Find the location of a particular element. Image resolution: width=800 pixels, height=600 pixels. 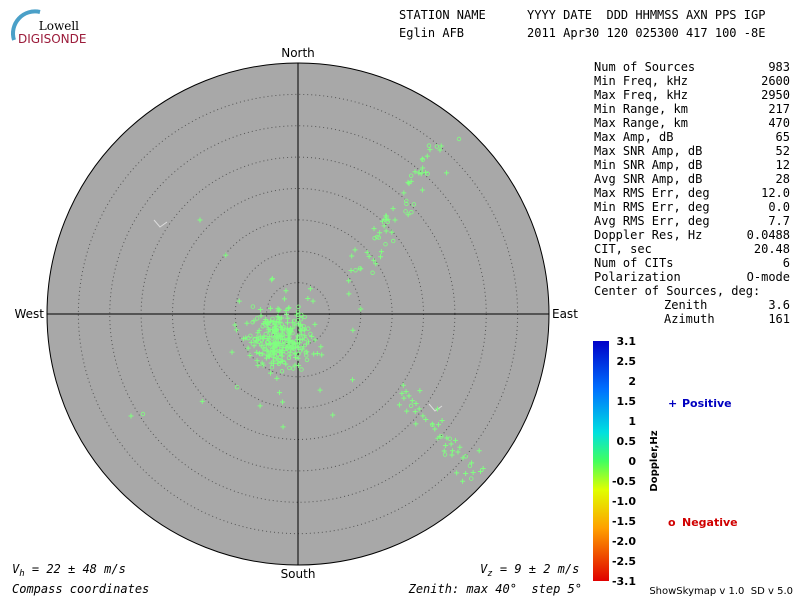

marker is located at coordinates (435, 407).